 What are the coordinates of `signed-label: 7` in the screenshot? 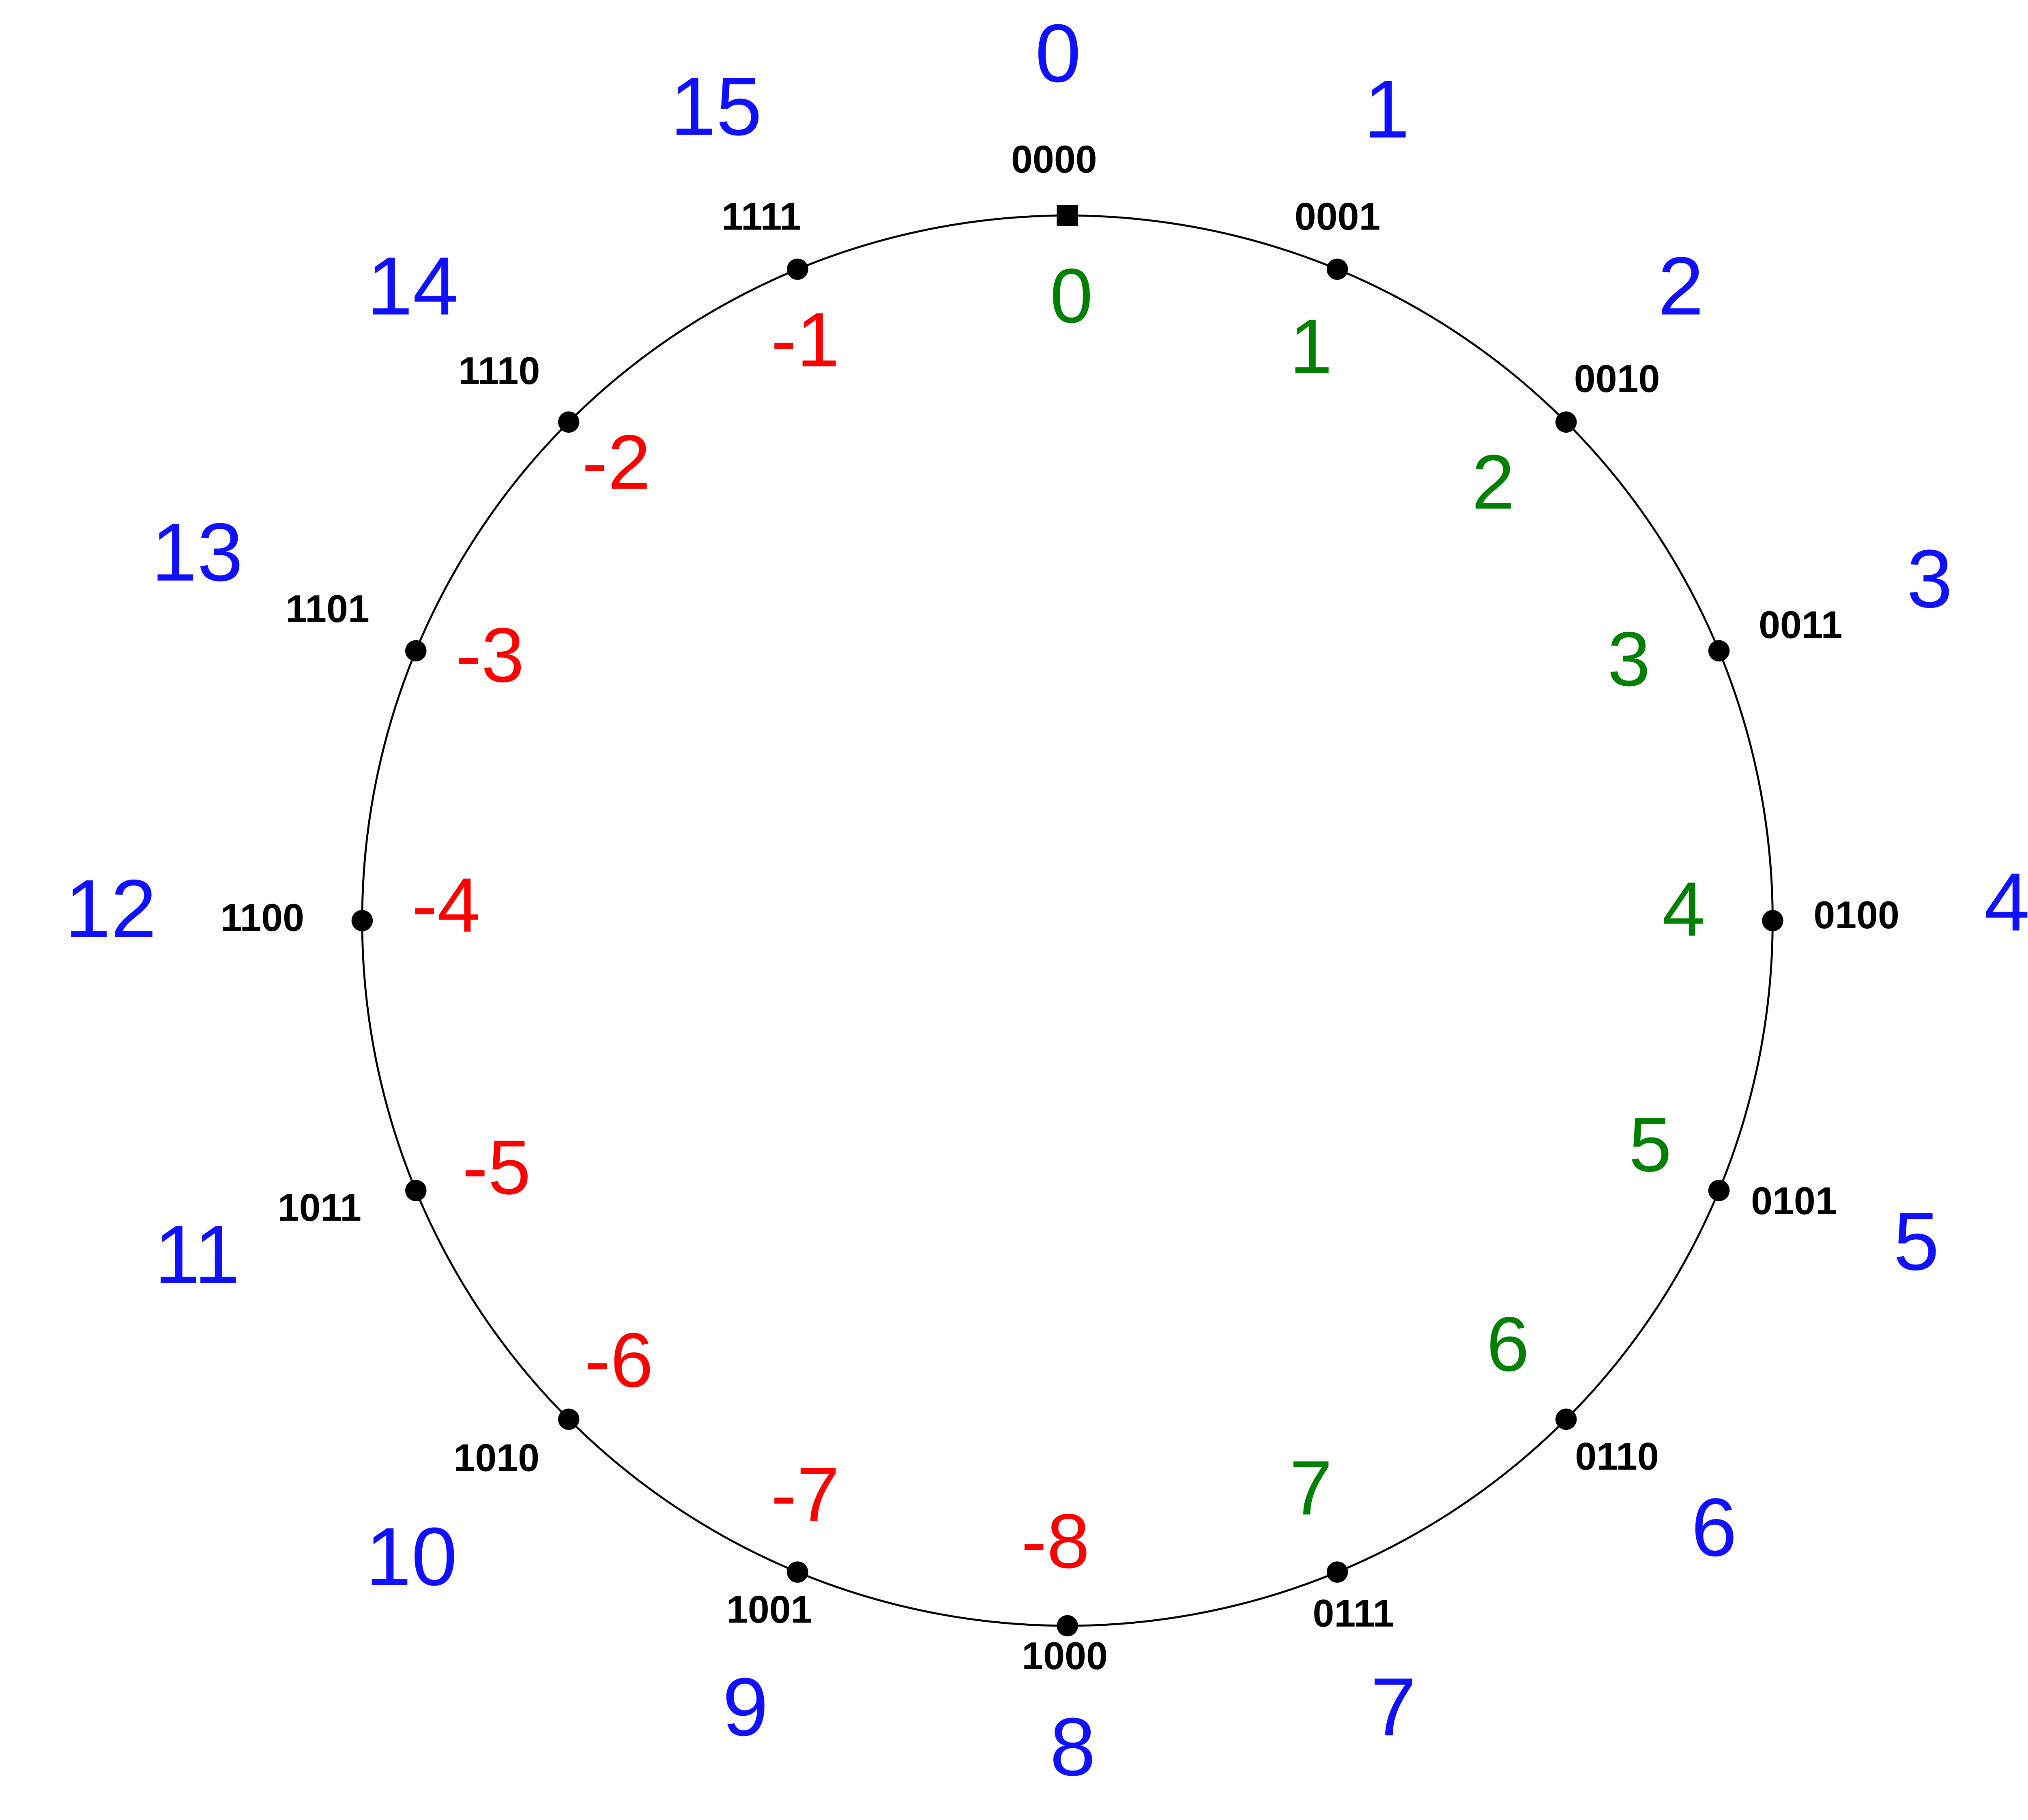 It's located at (1311, 1488).